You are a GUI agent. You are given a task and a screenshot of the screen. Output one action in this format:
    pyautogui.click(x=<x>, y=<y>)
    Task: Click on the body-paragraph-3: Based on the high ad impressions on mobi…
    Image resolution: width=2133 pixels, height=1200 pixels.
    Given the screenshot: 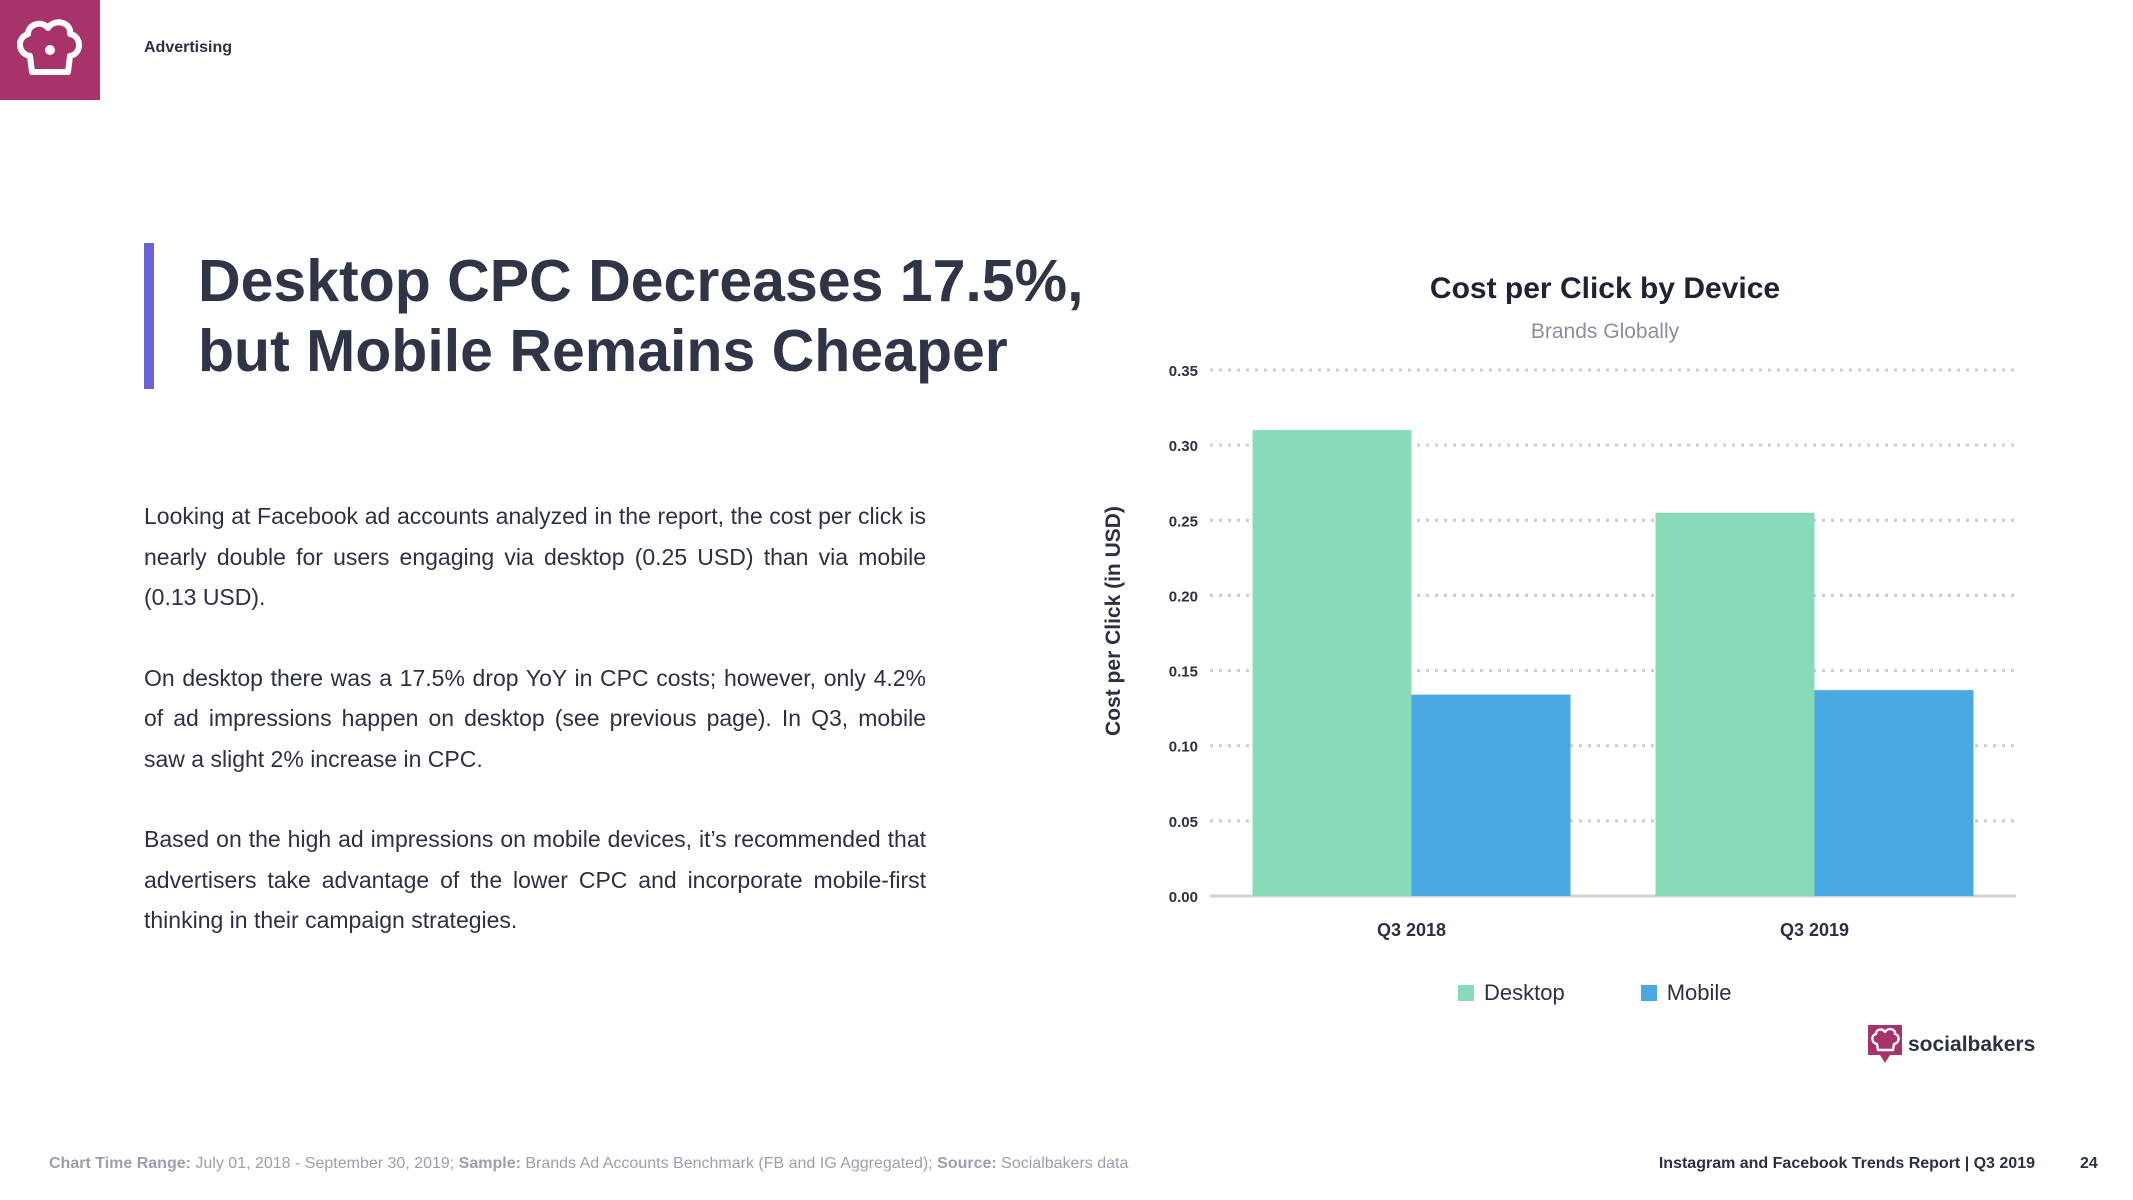 What is the action you would take?
    pyautogui.click(x=535, y=879)
    